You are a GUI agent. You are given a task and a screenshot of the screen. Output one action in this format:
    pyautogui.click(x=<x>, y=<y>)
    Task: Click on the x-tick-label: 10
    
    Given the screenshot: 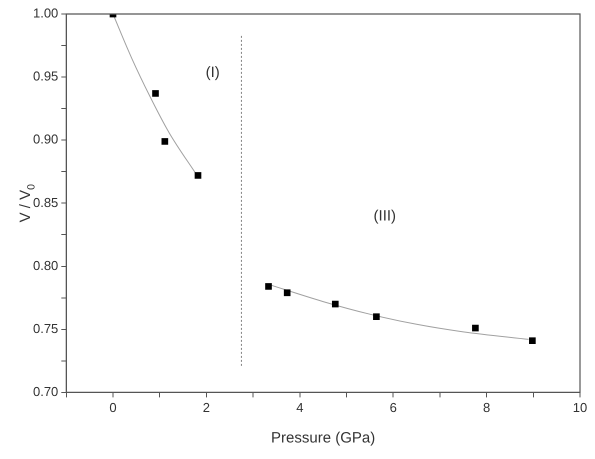 What is the action you would take?
    pyautogui.click(x=580, y=407)
    